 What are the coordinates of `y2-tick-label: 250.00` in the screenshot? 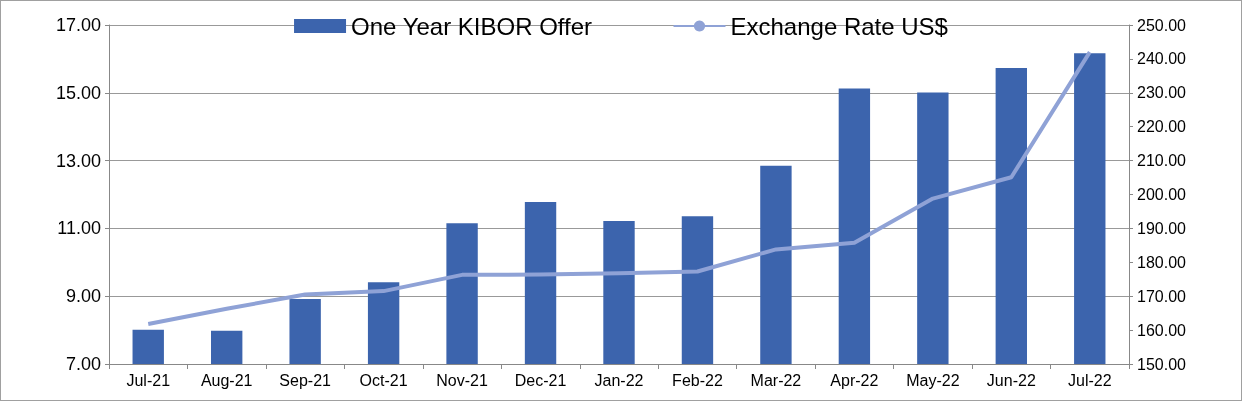 It's located at (1162, 25).